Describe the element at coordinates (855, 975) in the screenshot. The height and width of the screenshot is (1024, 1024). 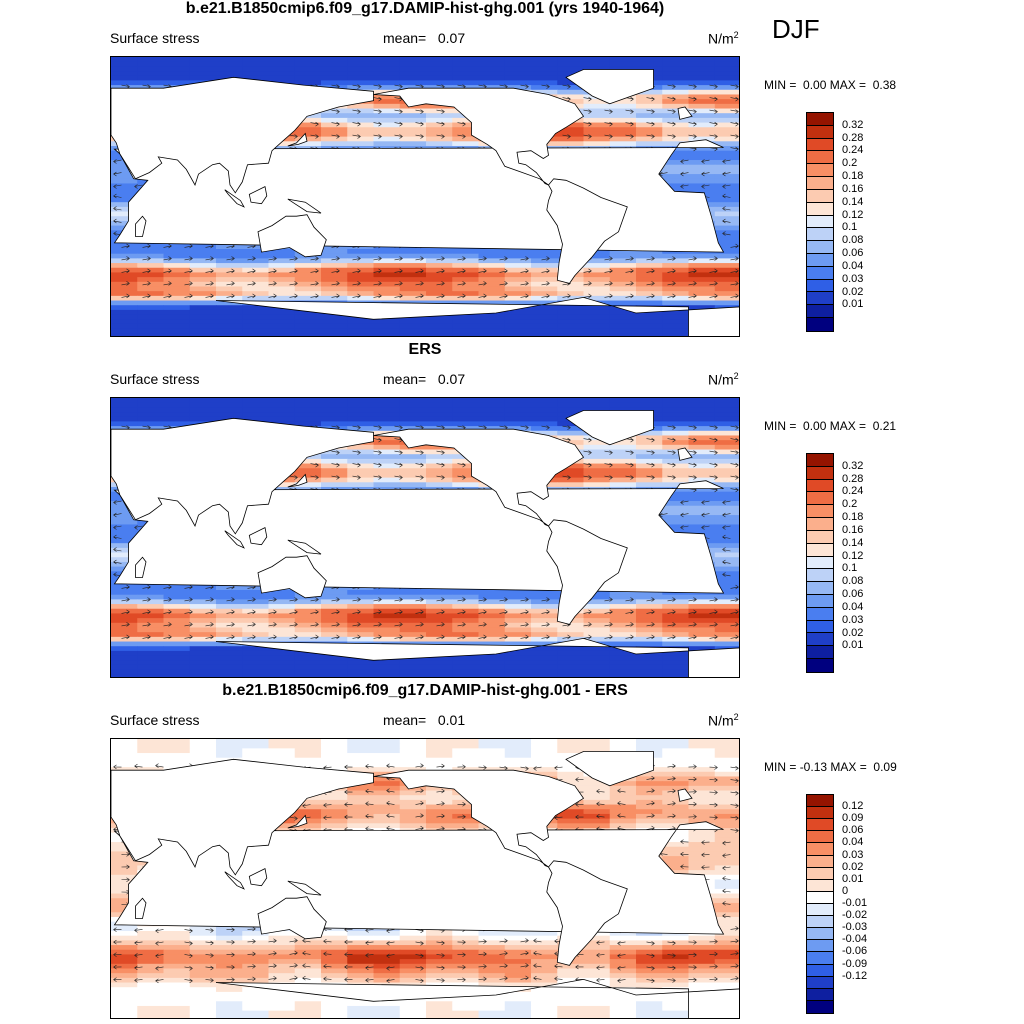
I see `colorbar-tick-label: -0.12` at that location.